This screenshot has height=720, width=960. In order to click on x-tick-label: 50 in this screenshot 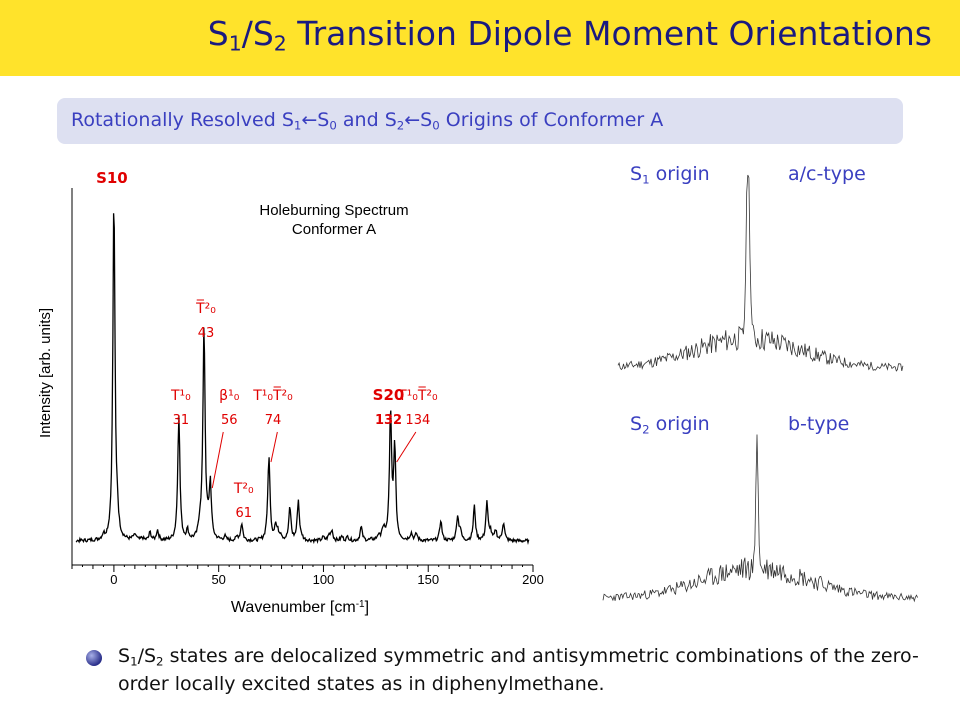, I will do `click(218, 579)`.